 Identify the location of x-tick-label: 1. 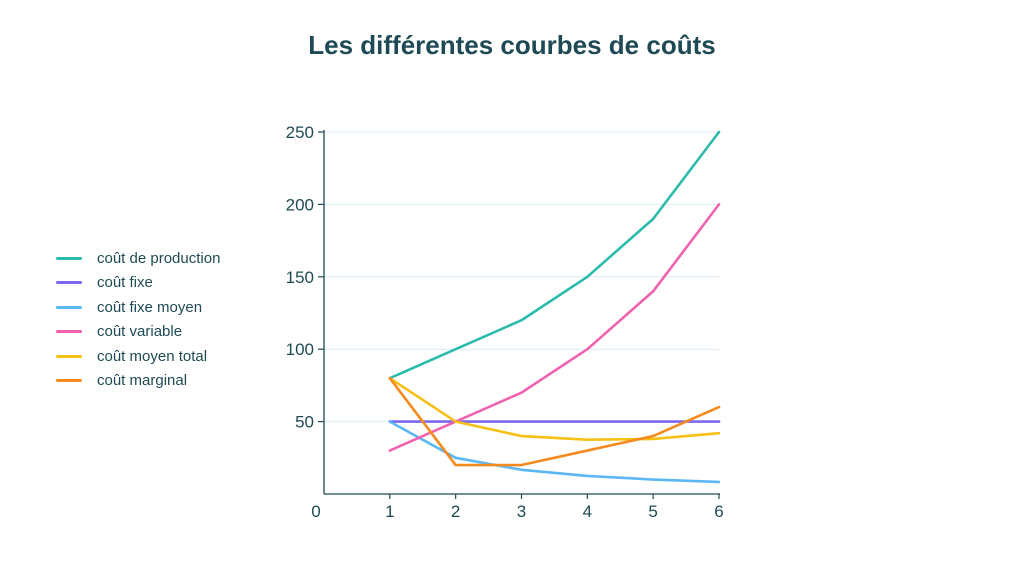
(389, 511).